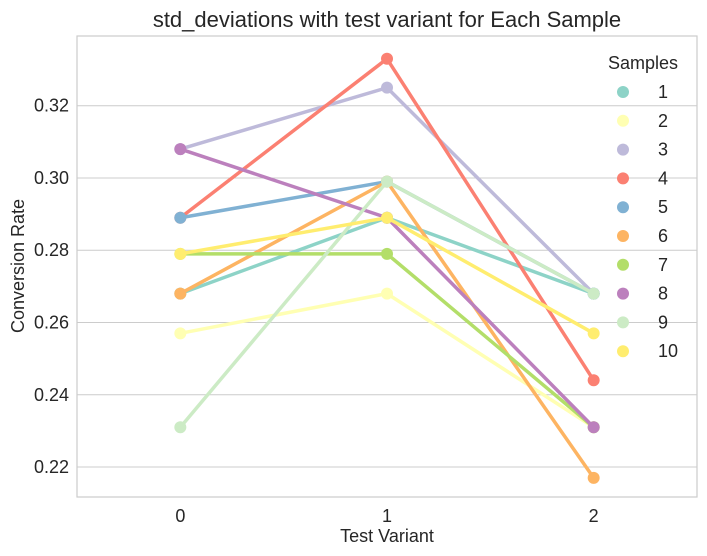 Image resolution: width=707 pixels, height=556 pixels. I want to click on x-tick-label: 1, so click(387, 516).